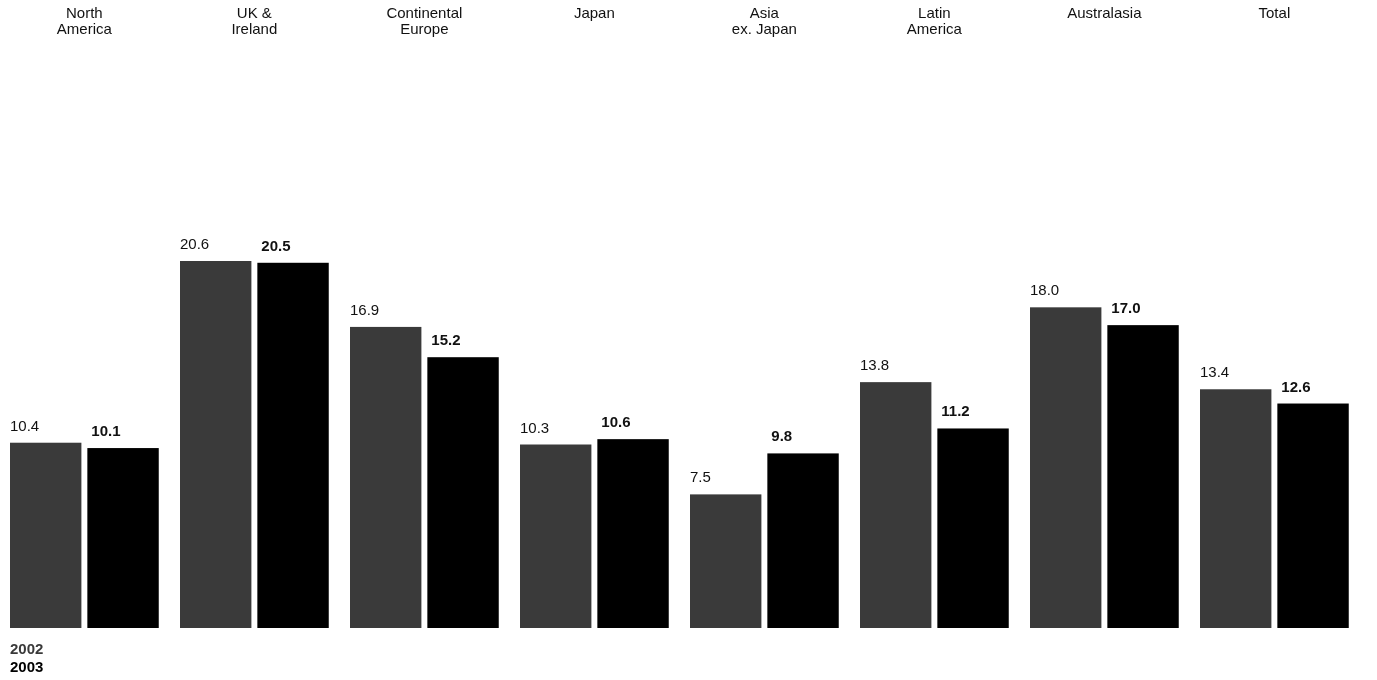 This screenshot has height=680, width=1377. Describe the element at coordinates (1105, 12) in the screenshot. I see `x-tick-label: Australasia` at that location.